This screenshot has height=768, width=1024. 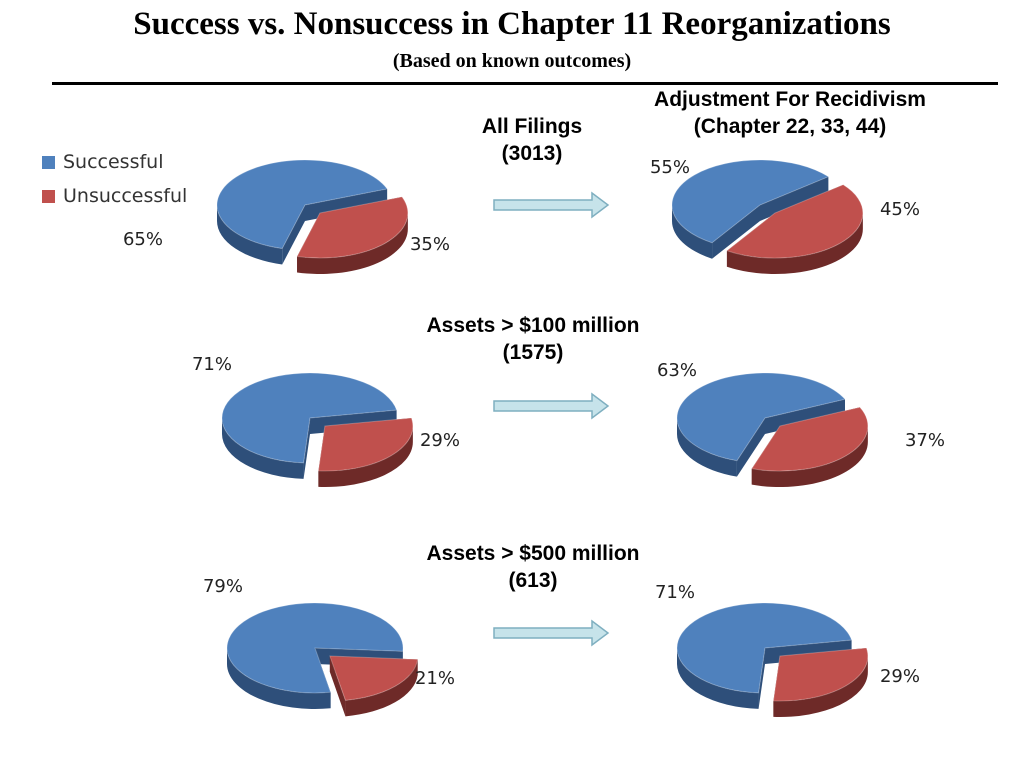 I want to click on pie-chart-5: 79% 21%, so click(x=329, y=646).